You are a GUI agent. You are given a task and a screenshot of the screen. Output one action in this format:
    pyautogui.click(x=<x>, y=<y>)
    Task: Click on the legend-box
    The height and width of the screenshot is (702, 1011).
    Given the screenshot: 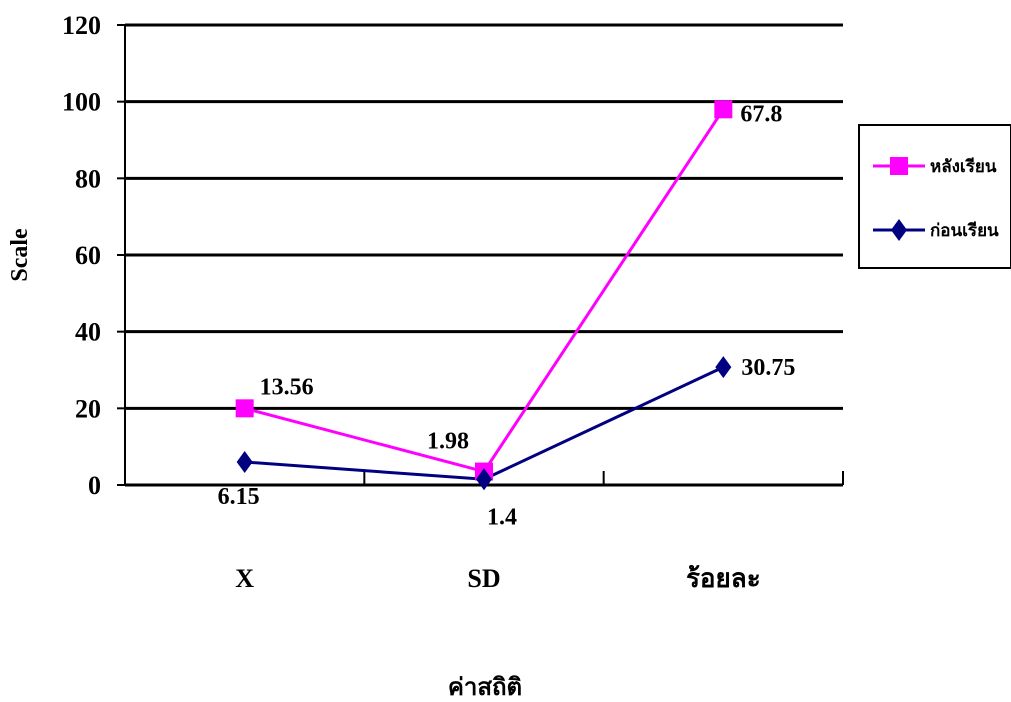 What is the action you would take?
    pyautogui.click(x=934, y=196)
    